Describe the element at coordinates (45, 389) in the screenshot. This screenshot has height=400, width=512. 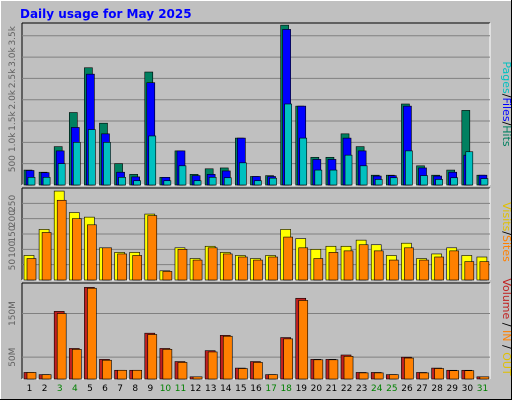
I see `day-label: 2` at that location.